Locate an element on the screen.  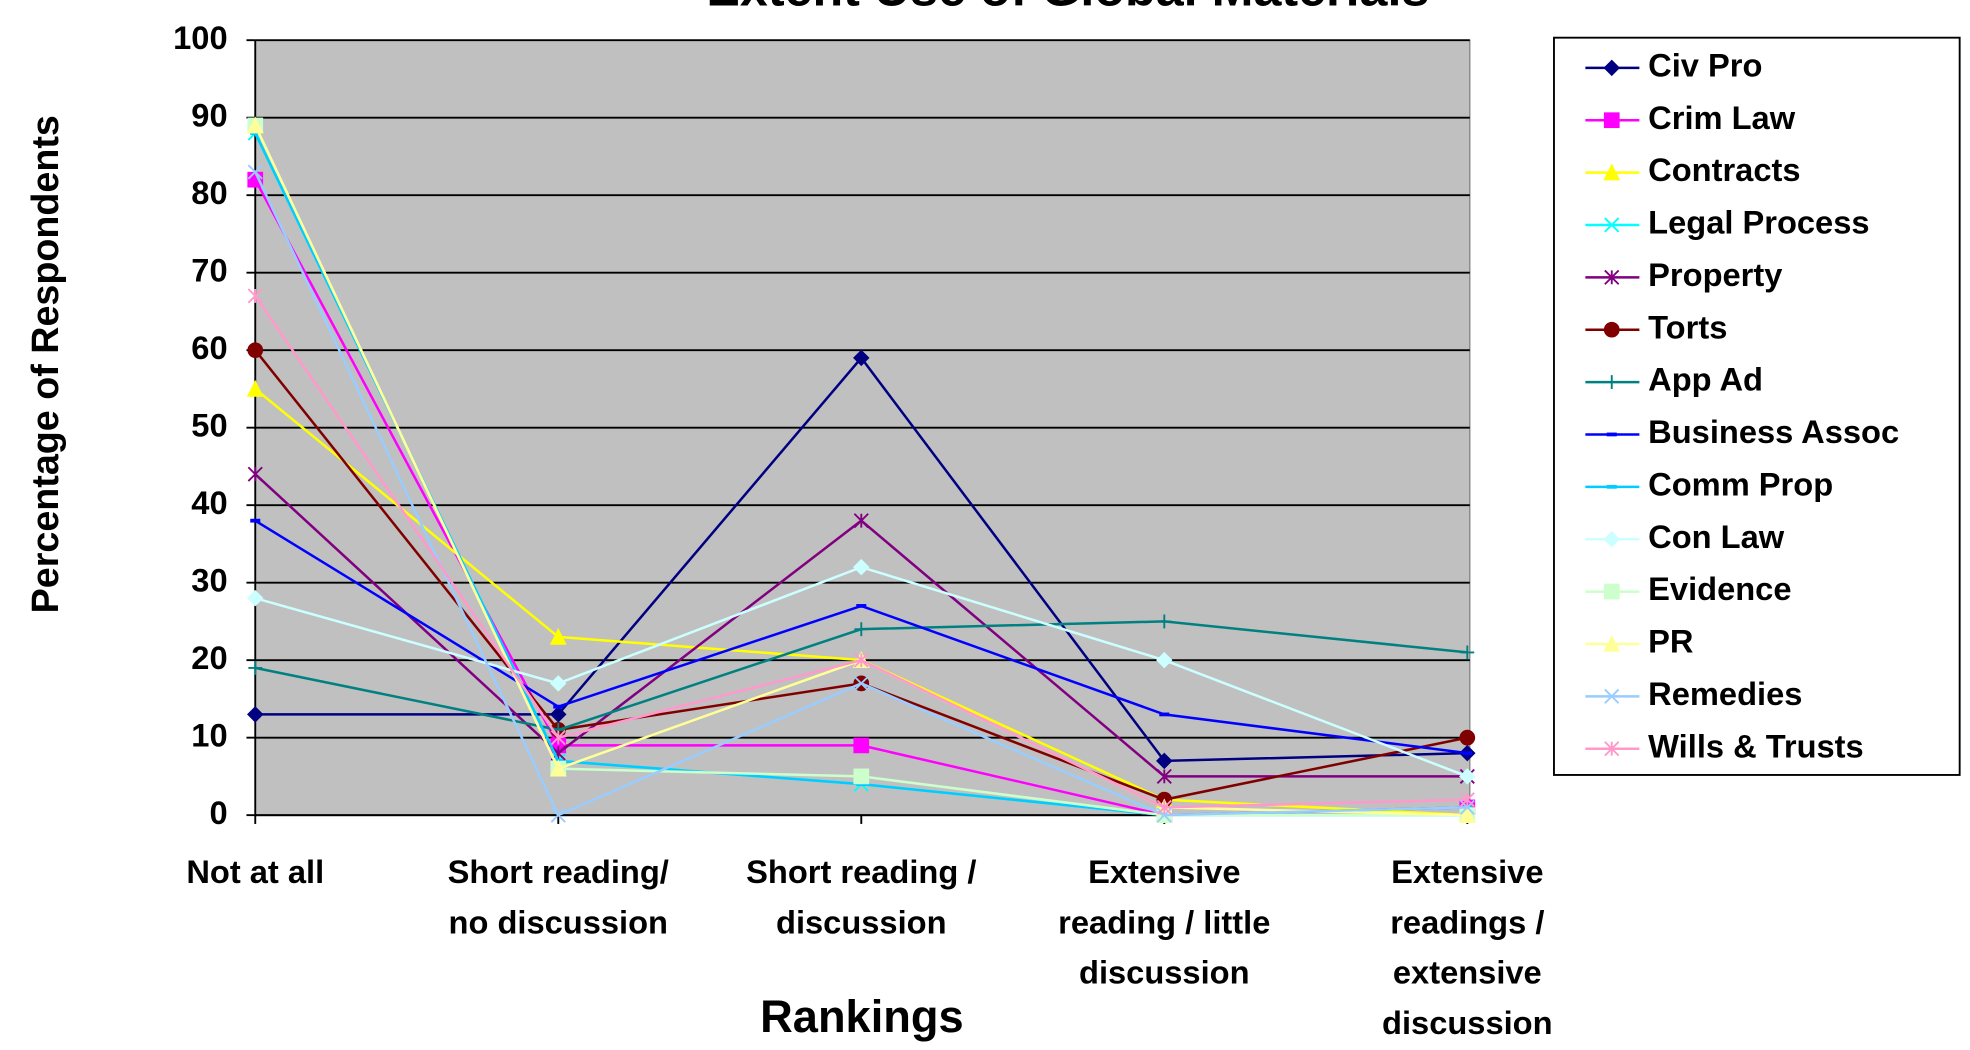
legend-label: Evidence is located at coordinates (1719, 588).